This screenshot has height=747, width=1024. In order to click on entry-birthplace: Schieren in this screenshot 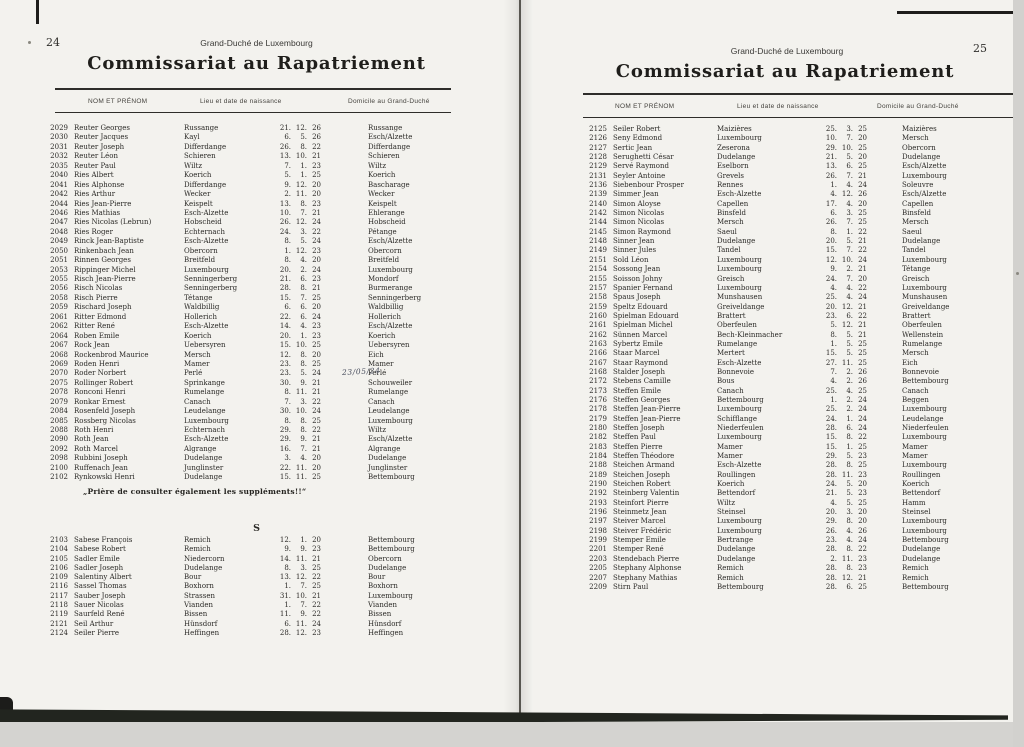, I will do `click(200, 156)`.